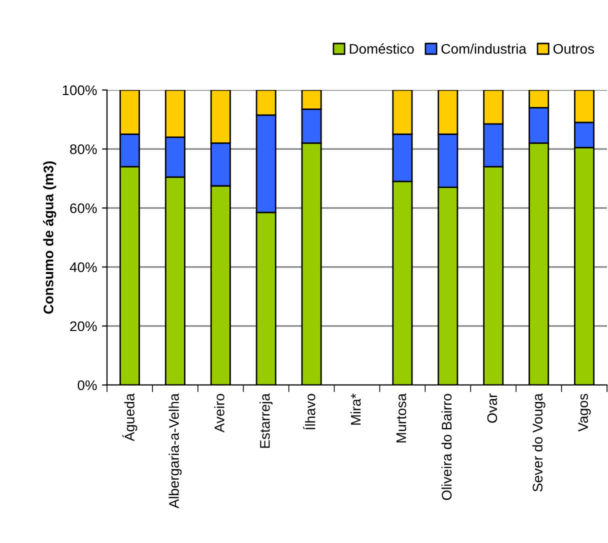 This screenshot has width=608, height=543. Describe the element at coordinates (83, 326) in the screenshot. I see `y-tick-label: 20%` at that location.